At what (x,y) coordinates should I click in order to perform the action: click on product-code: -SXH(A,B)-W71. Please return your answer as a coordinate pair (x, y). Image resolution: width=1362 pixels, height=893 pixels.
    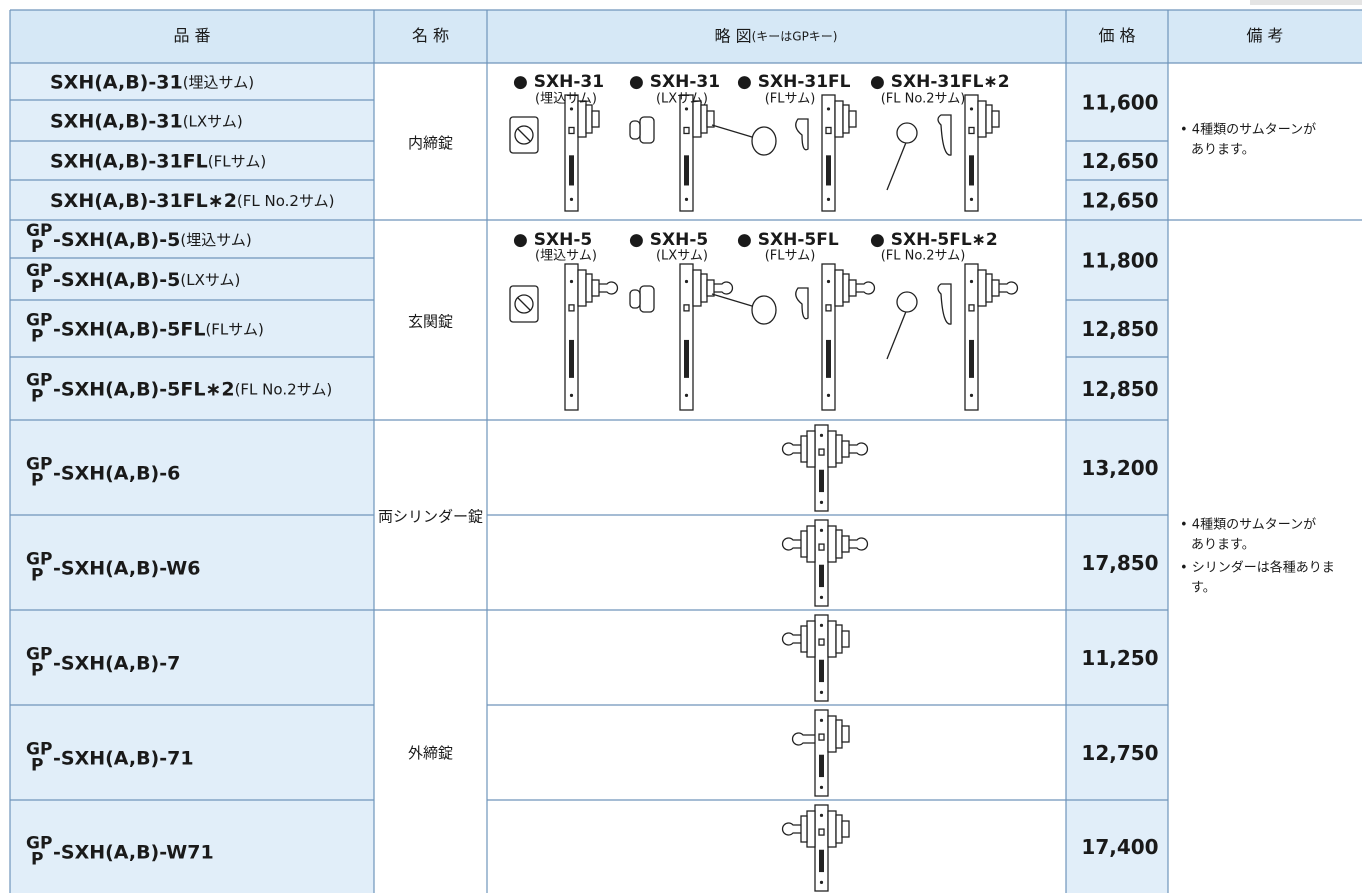
    Looking at the image, I should click on (133, 852).